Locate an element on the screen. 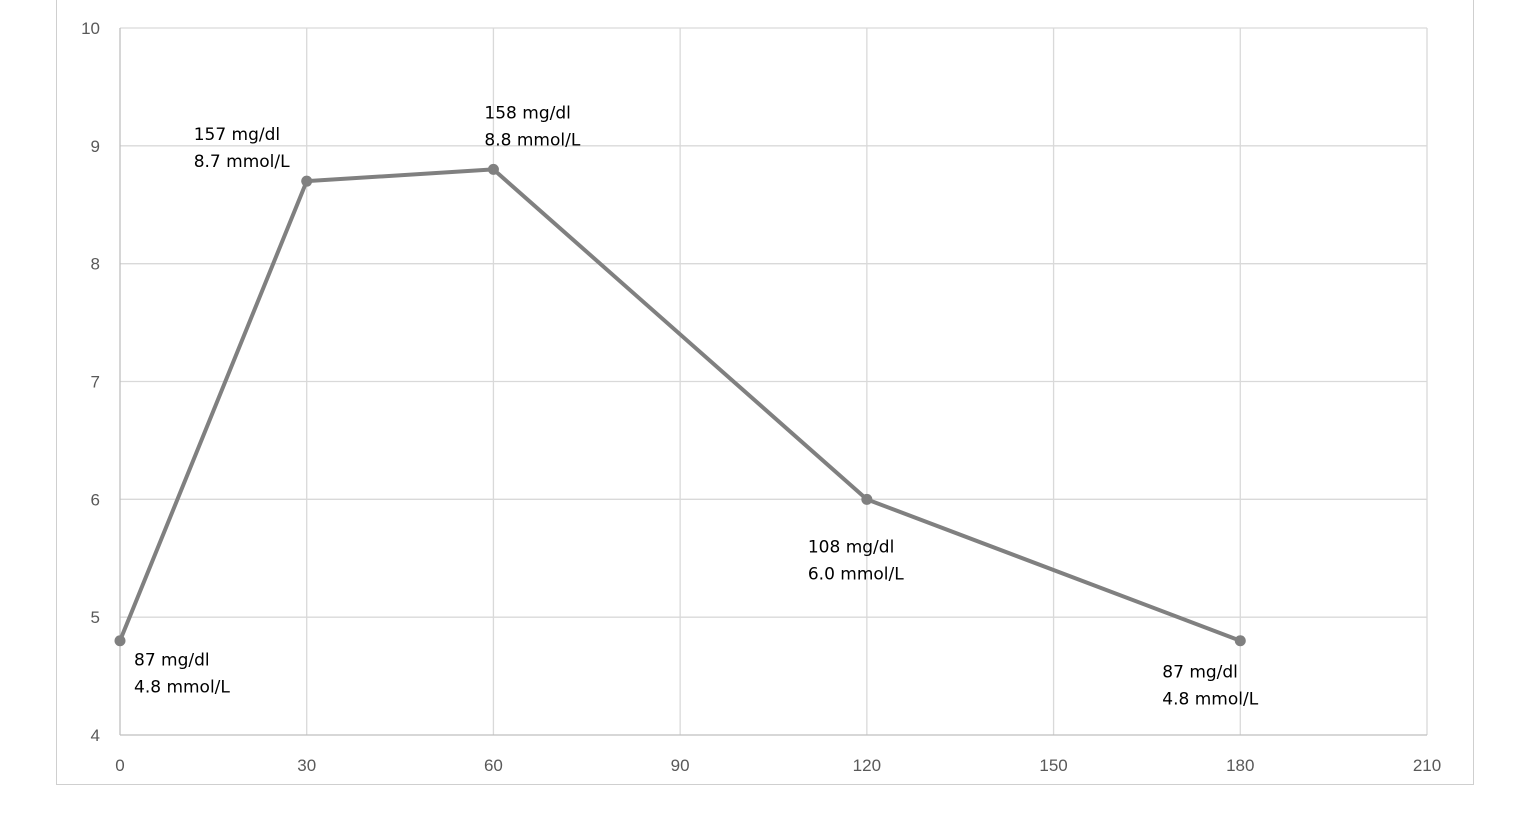  y-tick-label: 5 is located at coordinates (95, 617).